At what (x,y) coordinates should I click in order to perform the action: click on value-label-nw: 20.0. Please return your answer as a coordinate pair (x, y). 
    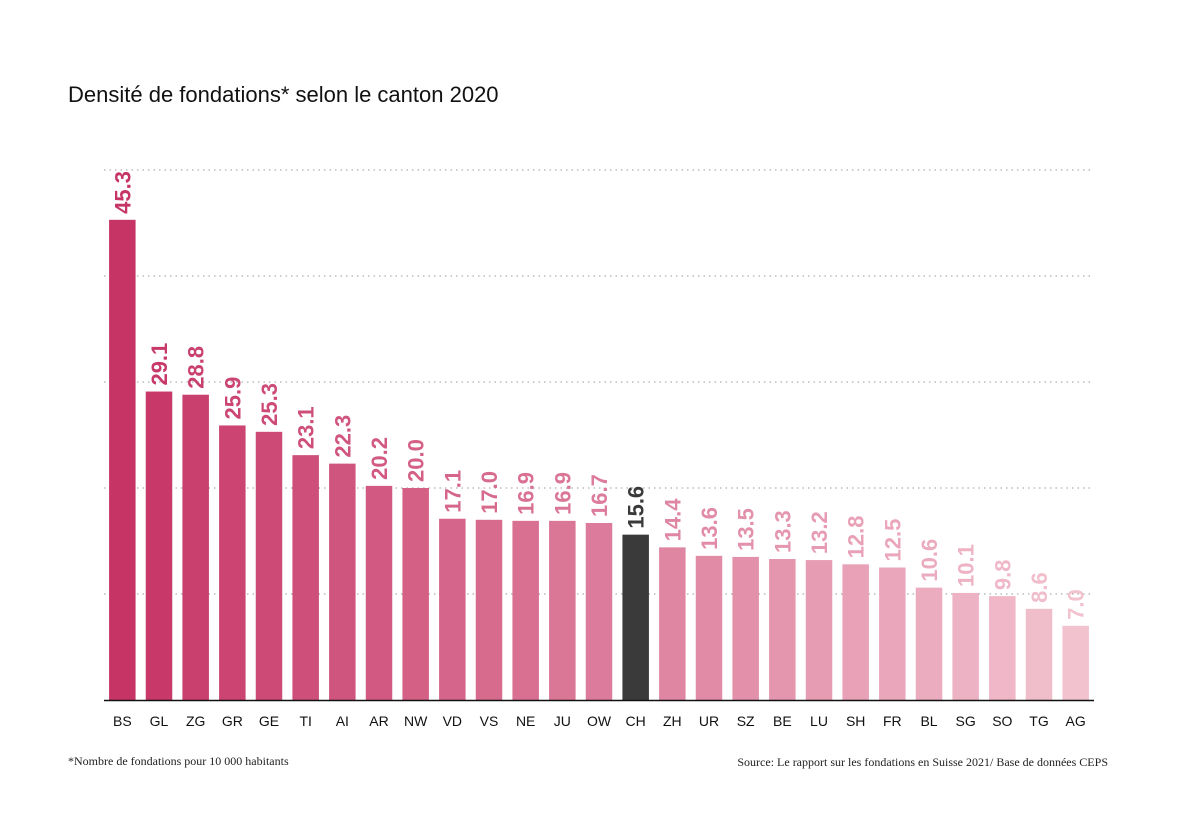
    Looking at the image, I should click on (416, 460).